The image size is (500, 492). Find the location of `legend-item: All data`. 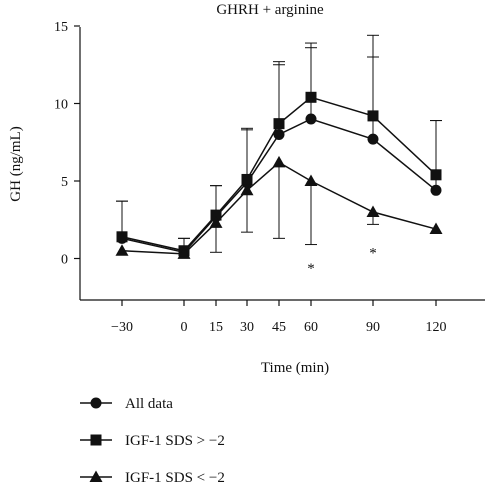

legend-item: All data is located at coordinates (126, 404).